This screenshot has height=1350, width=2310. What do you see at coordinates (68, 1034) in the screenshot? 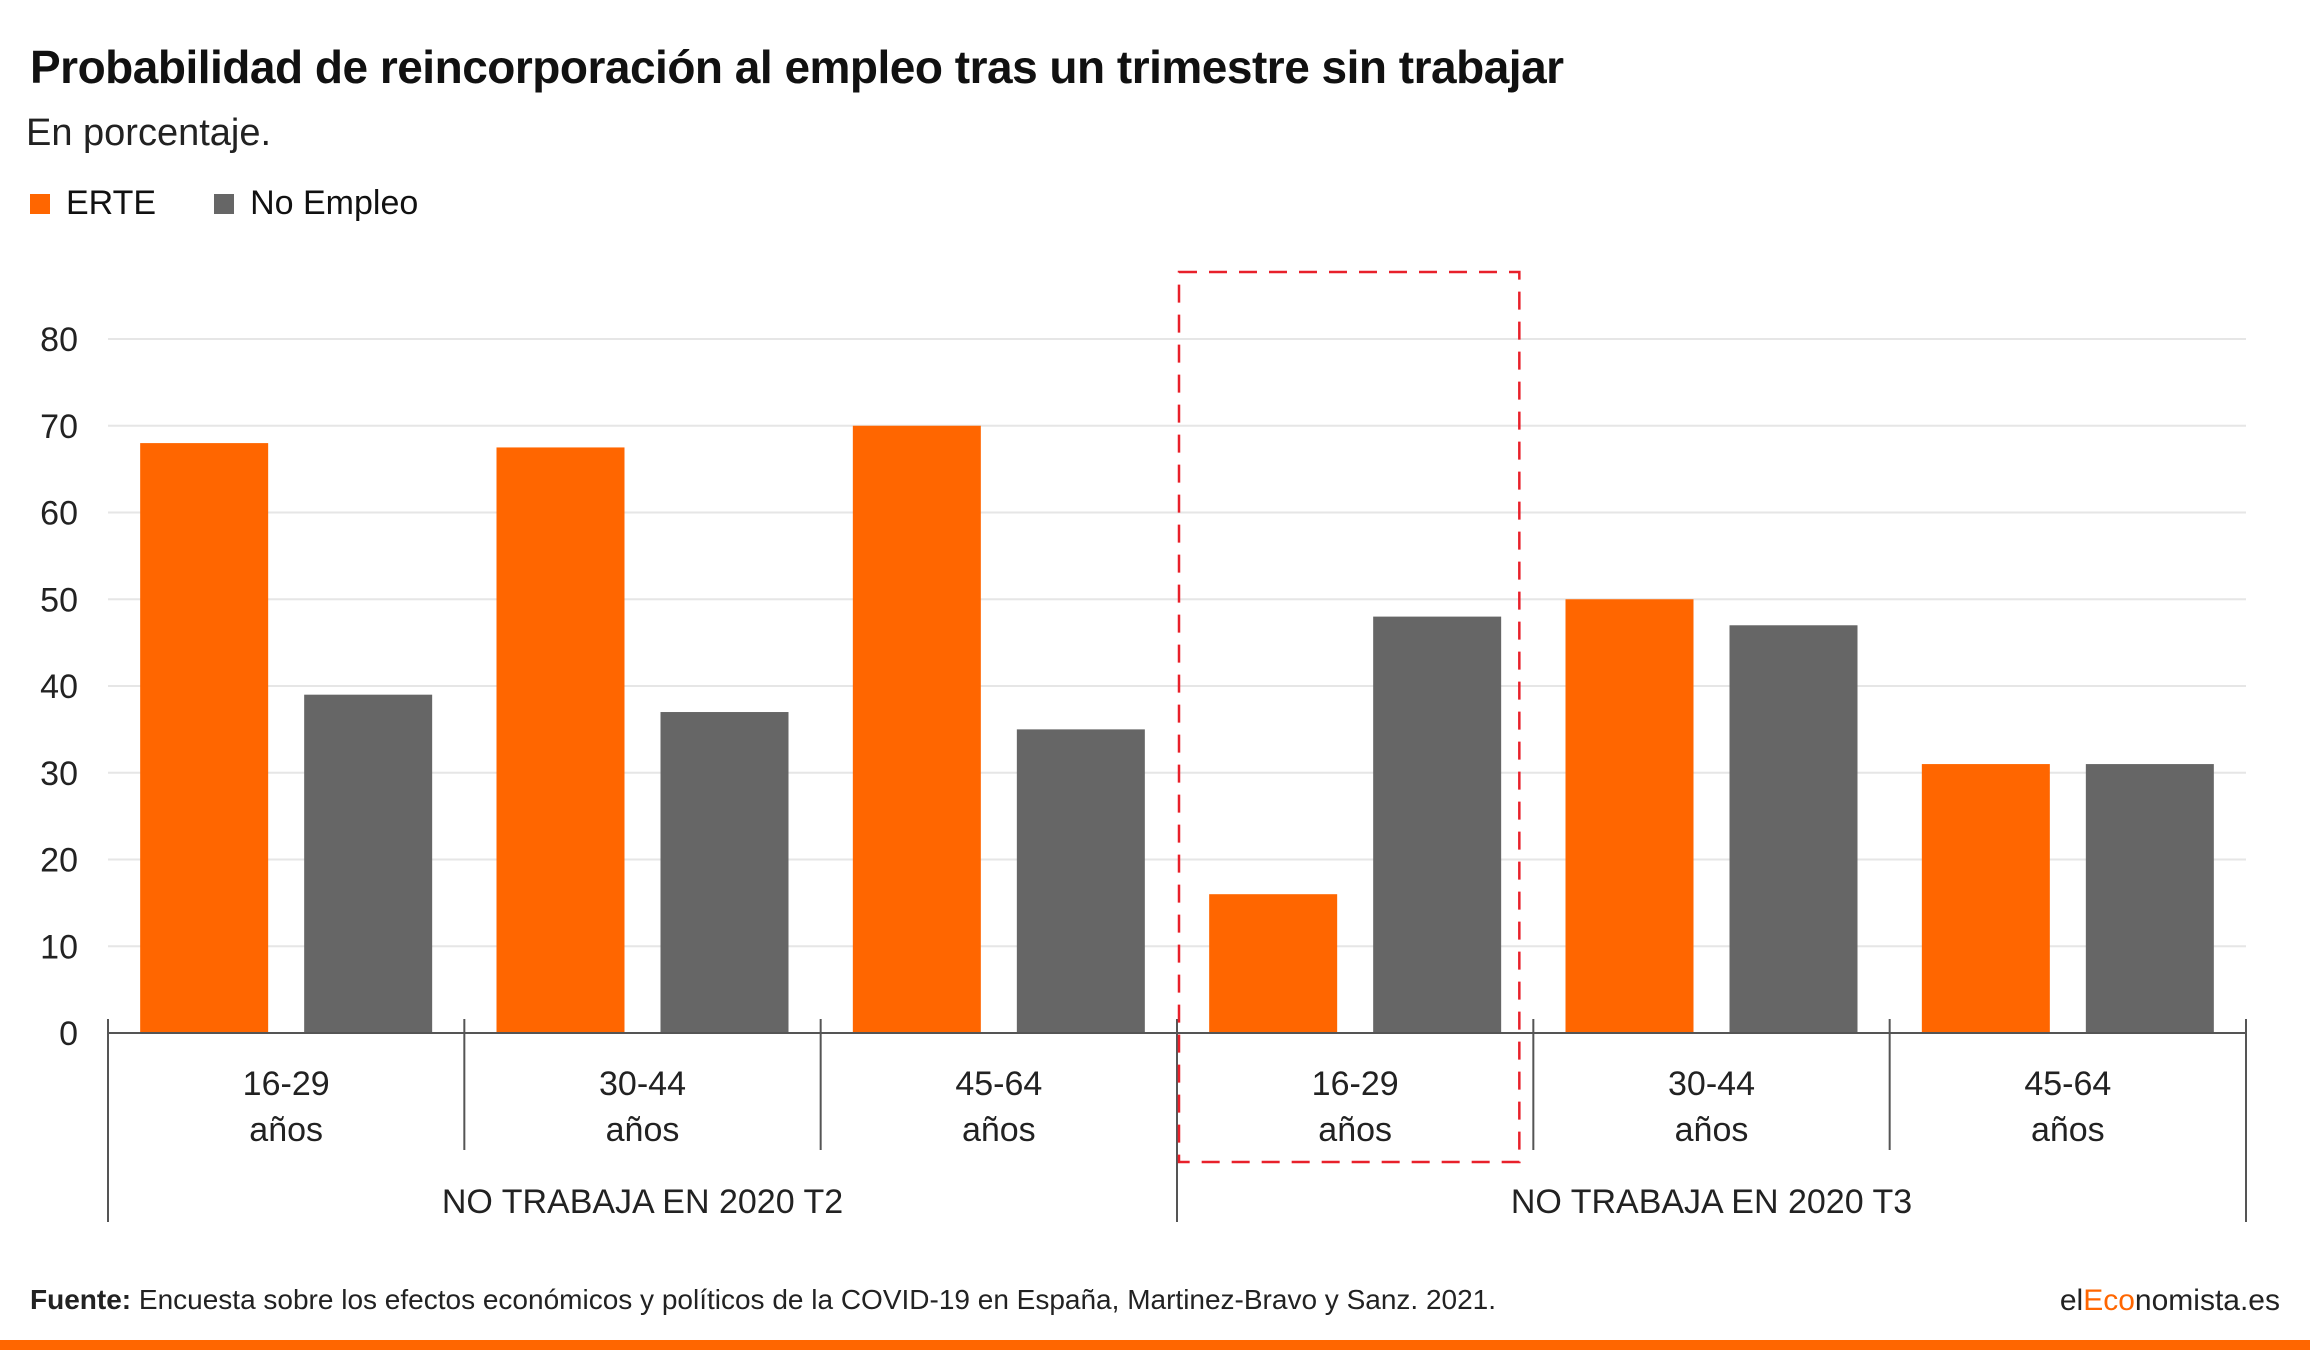
I see `y-tick-label: 0` at bounding box center [68, 1034].